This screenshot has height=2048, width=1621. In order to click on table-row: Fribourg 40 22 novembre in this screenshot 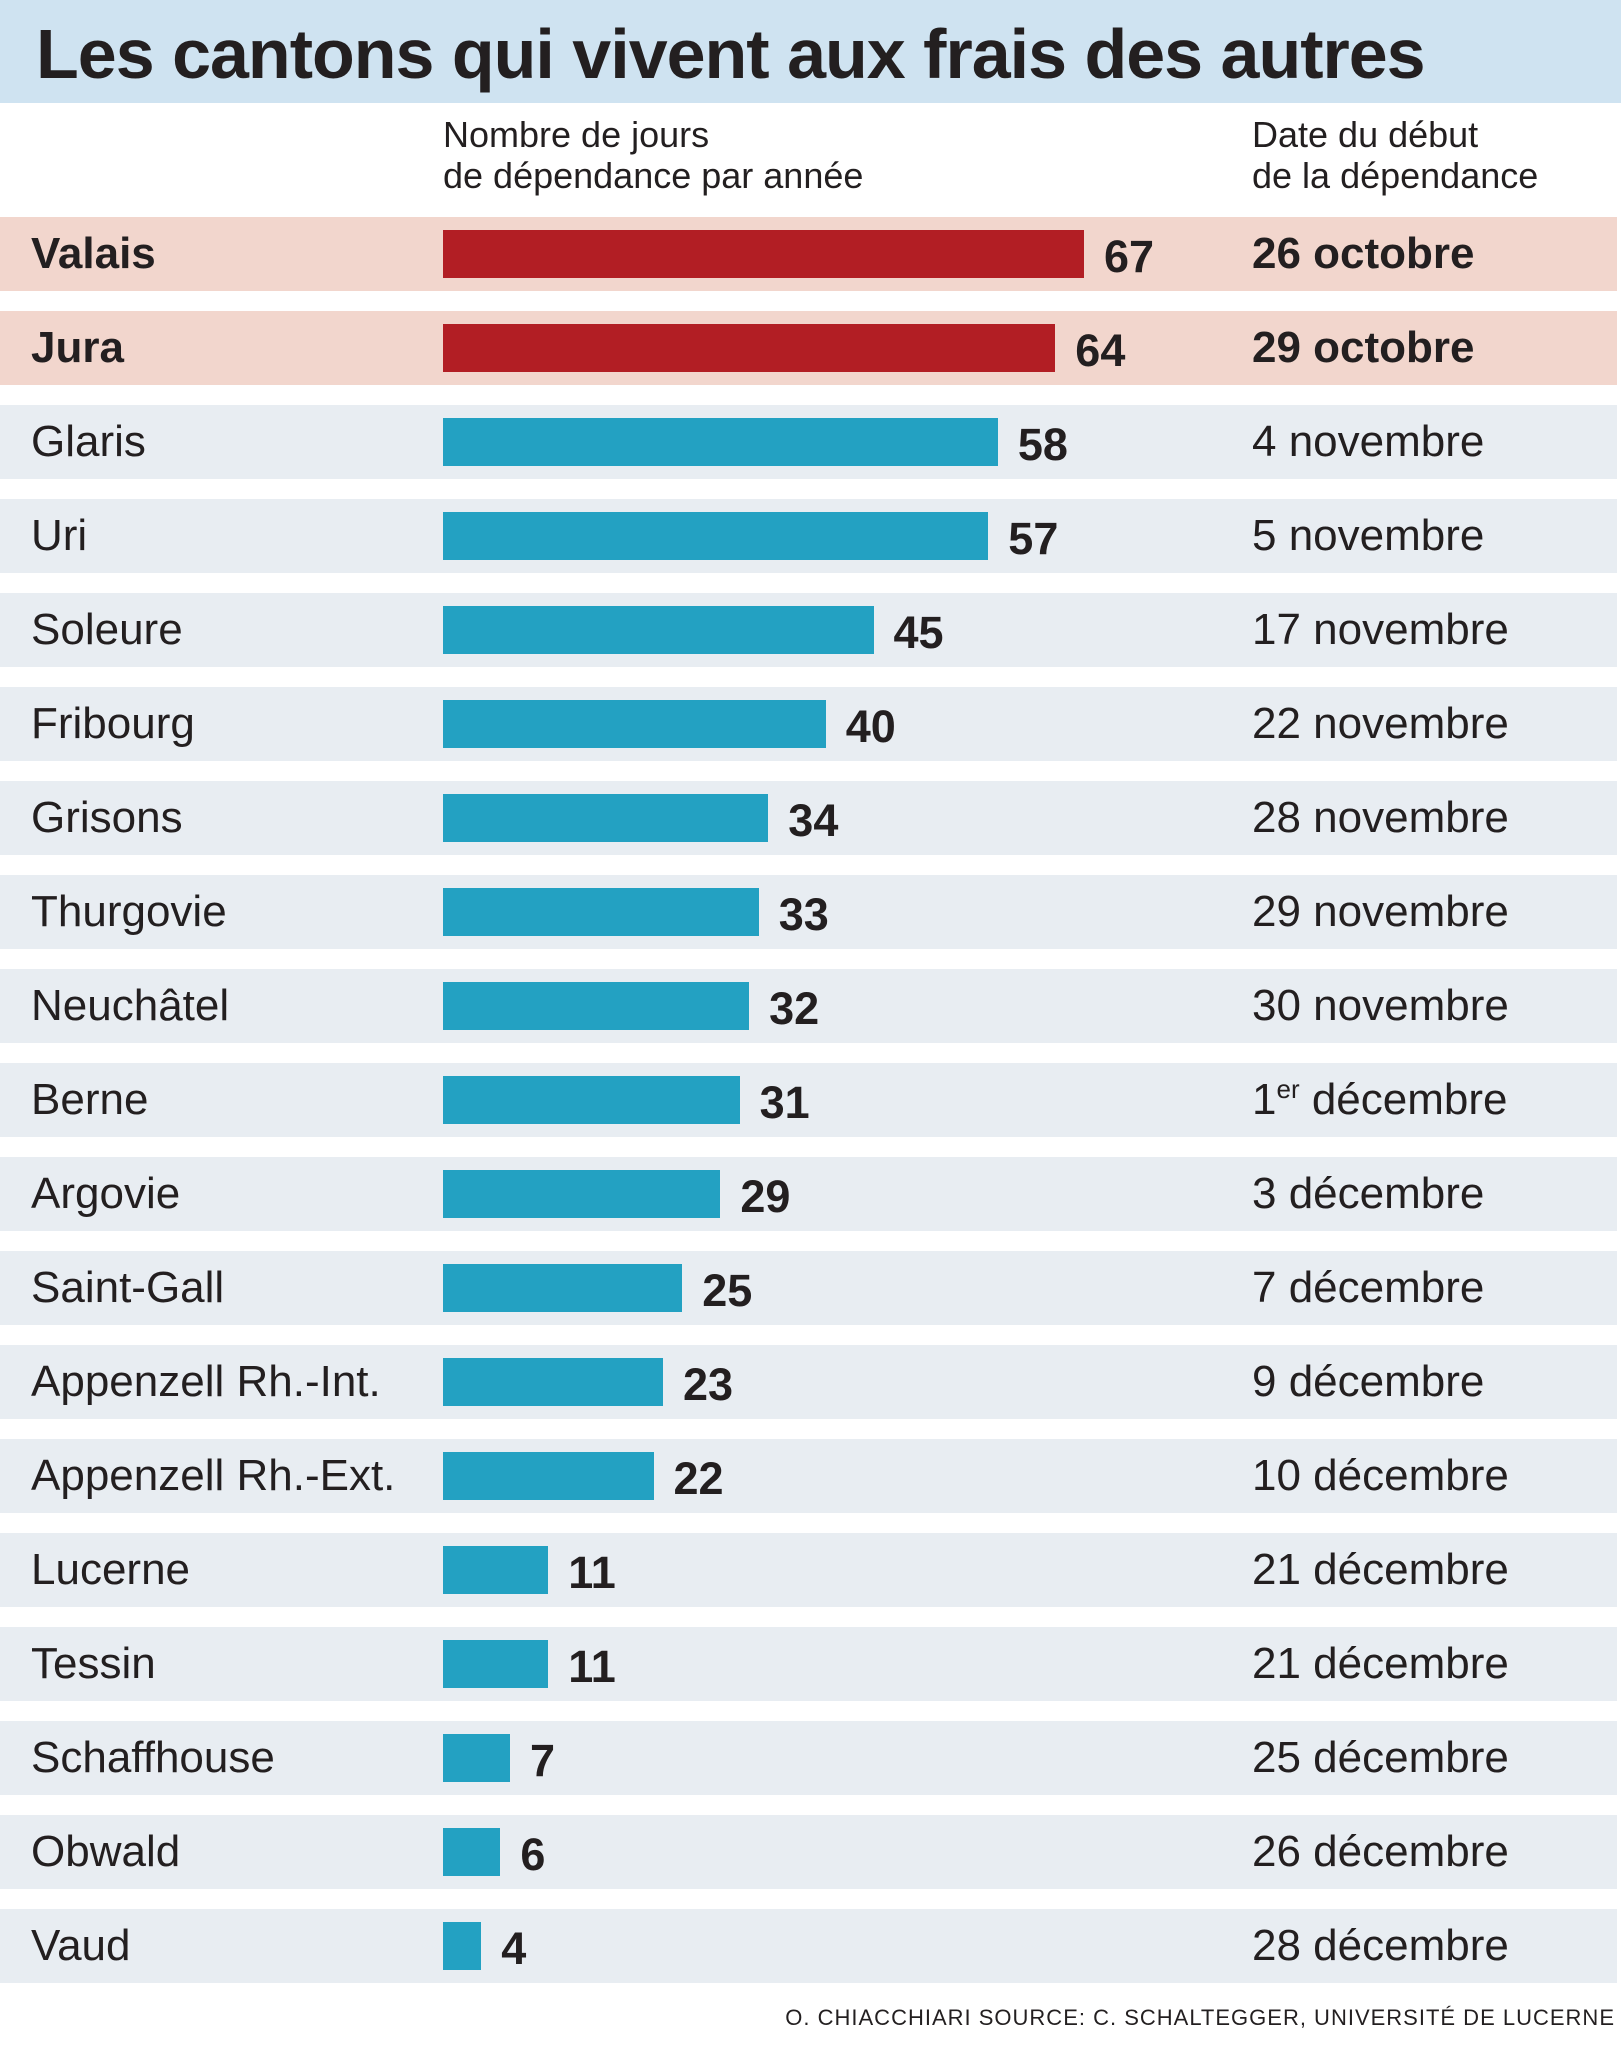, I will do `click(808, 724)`.